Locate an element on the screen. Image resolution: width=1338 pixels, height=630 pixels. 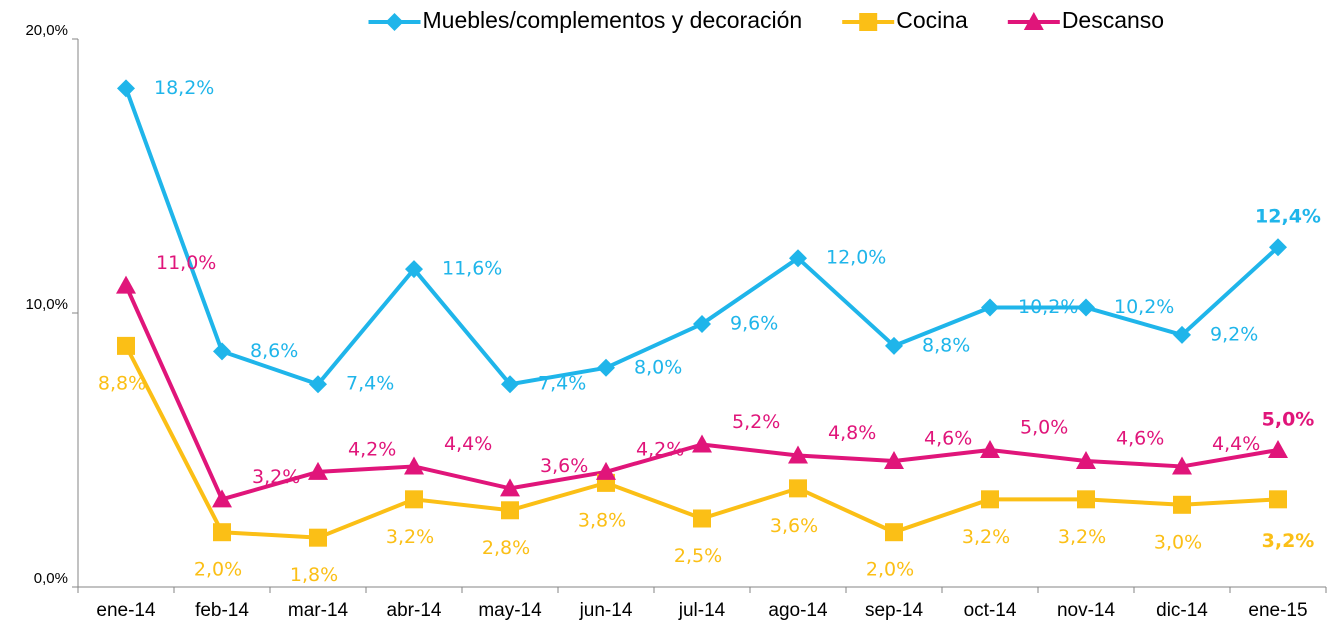
legend-label: Cocina is located at coordinates (932, 20).